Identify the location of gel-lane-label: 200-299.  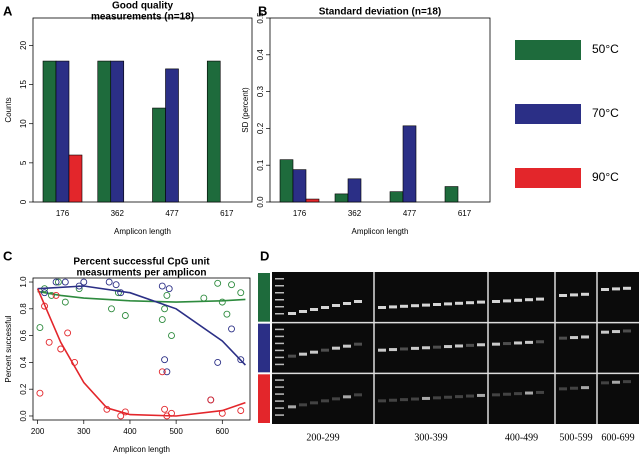
(322, 437).